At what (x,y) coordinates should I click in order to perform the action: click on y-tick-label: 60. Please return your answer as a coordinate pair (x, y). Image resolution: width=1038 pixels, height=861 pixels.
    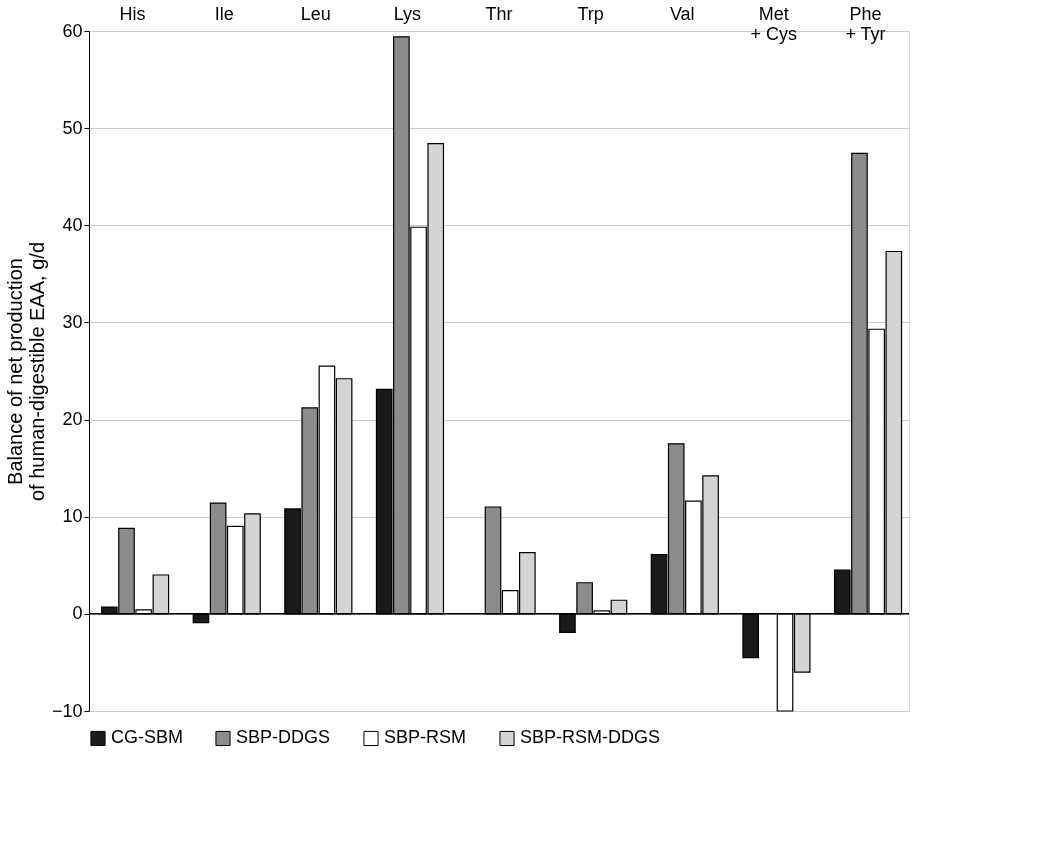
    Looking at the image, I should click on (72, 30).